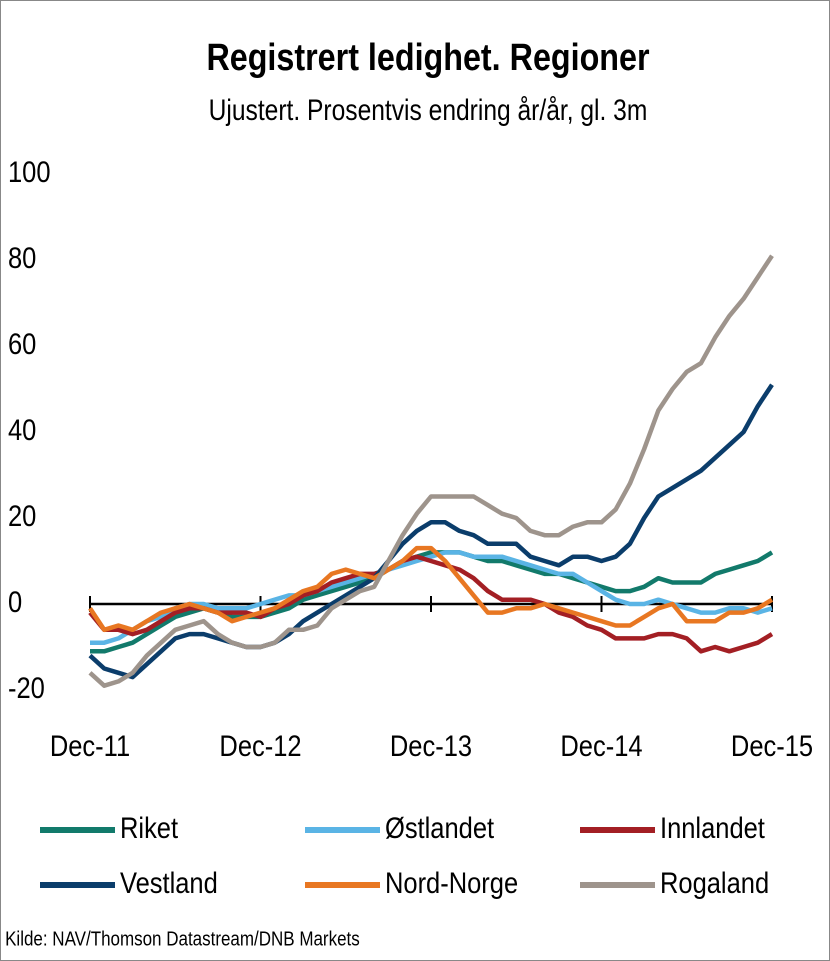 The width and height of the screenshot is (830, 961). I want to click on x-tick-label: Dec-14, so click(601, 745).